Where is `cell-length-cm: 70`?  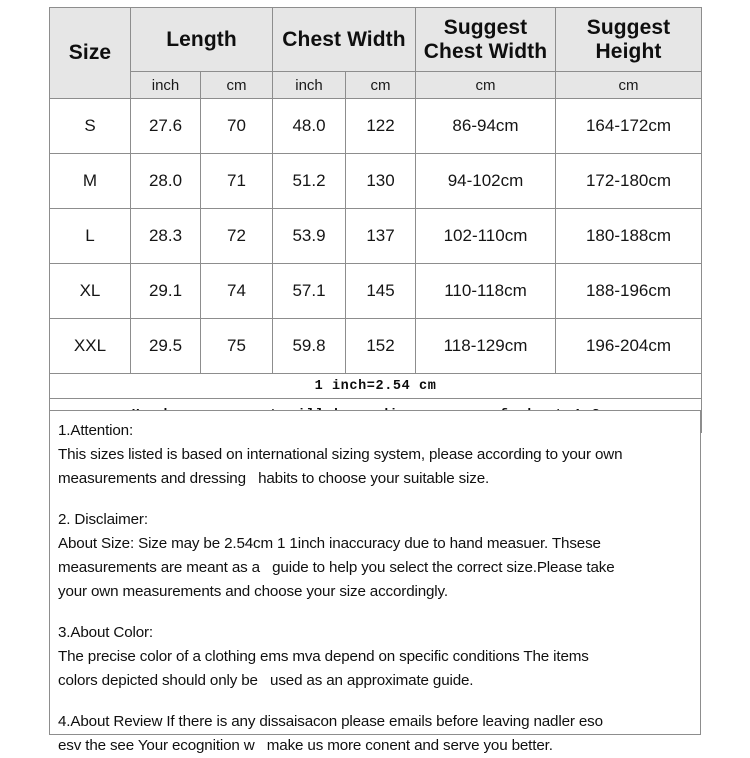 cell-length-cm: 70 is located at coordinates (236, 126).